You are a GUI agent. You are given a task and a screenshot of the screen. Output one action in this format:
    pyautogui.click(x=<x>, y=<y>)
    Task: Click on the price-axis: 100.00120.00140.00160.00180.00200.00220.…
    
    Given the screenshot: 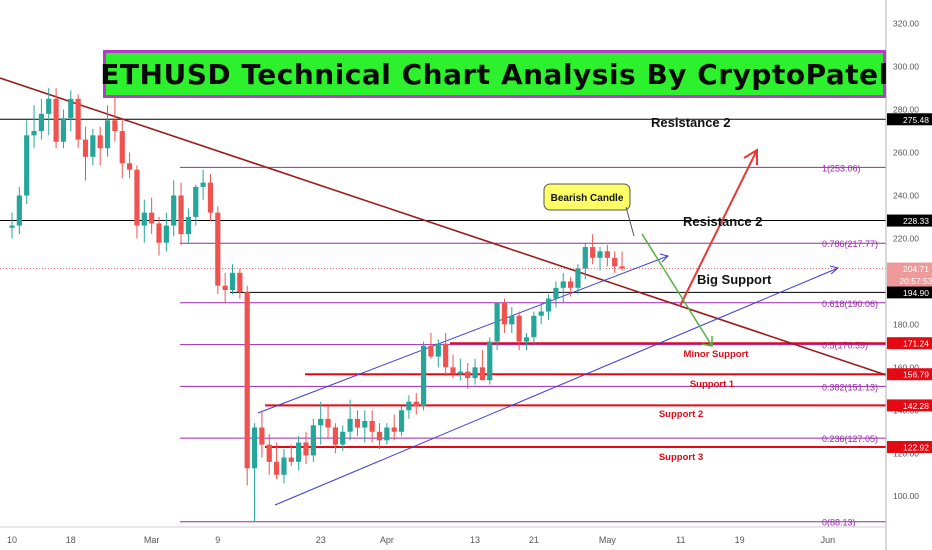 What is the action you would take?
    pyautogui.click(x=908, y=275)
    